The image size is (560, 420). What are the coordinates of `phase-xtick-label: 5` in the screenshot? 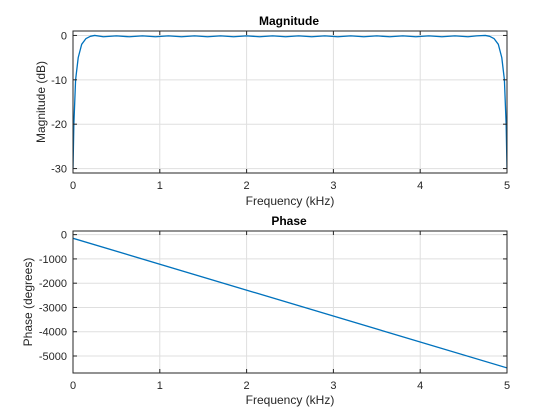 It's located at (507, 386).